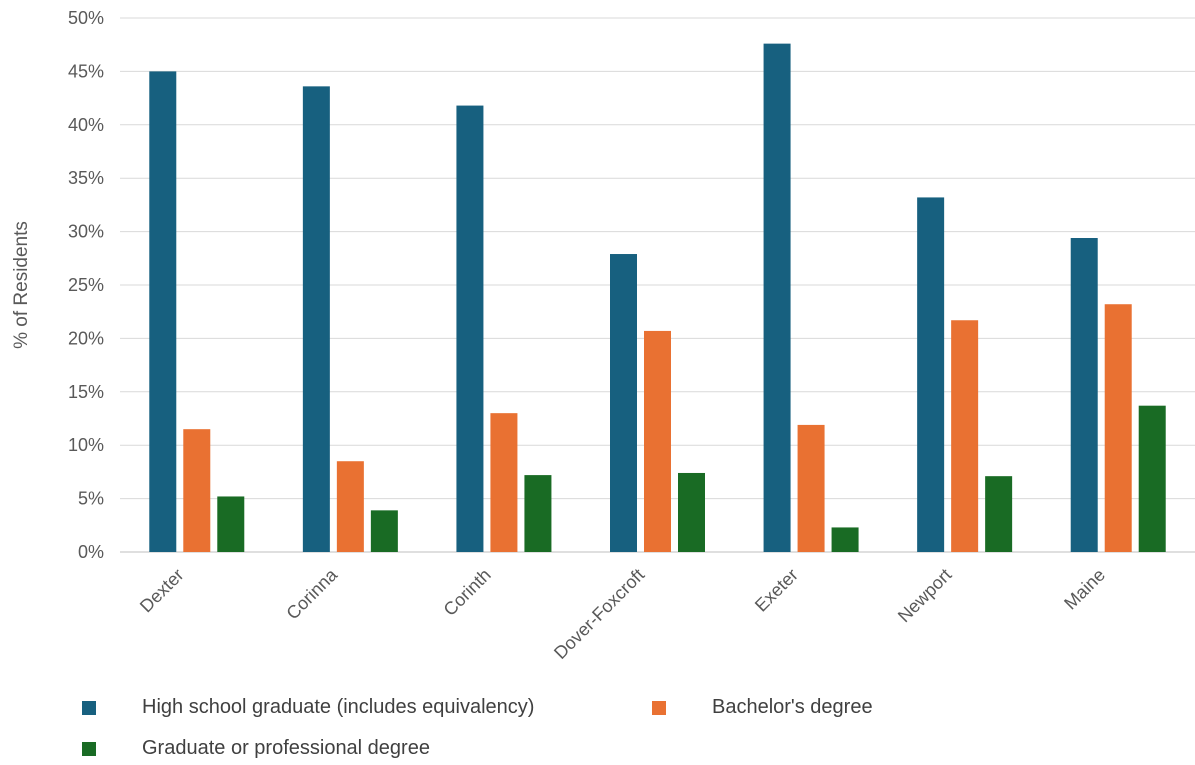 This screenshot has width=1195, height=765. Describe the element at coordinates (86, 232) in the screenshot. I see `y-tick-label: 30%` at that location.